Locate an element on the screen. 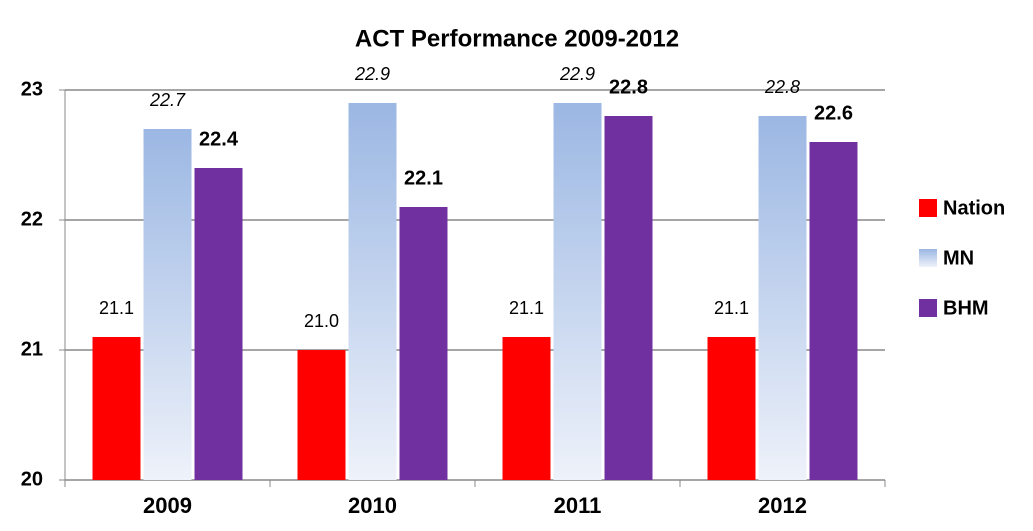  legend-label: MN is located at coordinates (958, 258).